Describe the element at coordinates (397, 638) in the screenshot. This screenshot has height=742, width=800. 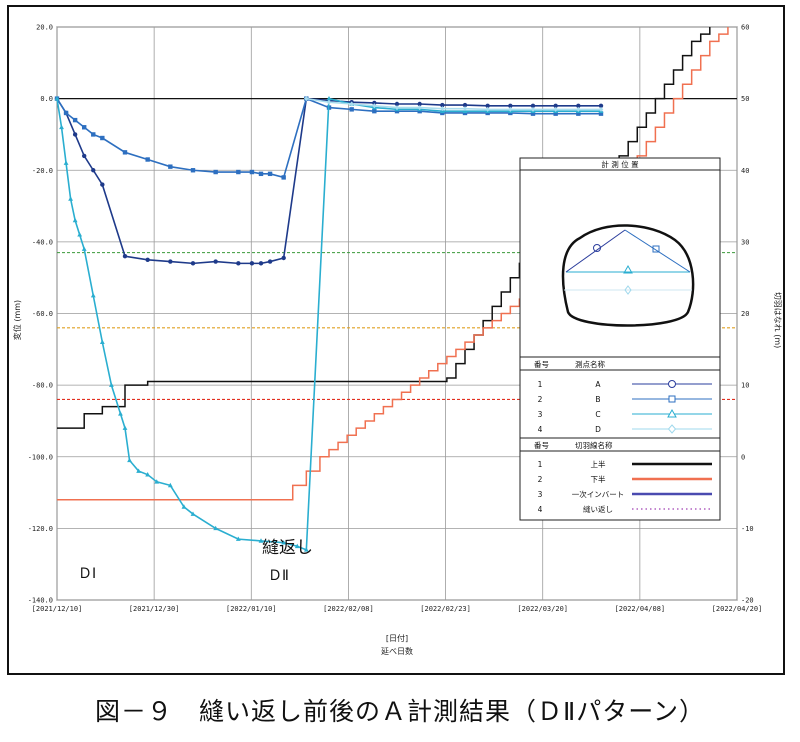
I see `x-axis-label: [日付]` at that location.